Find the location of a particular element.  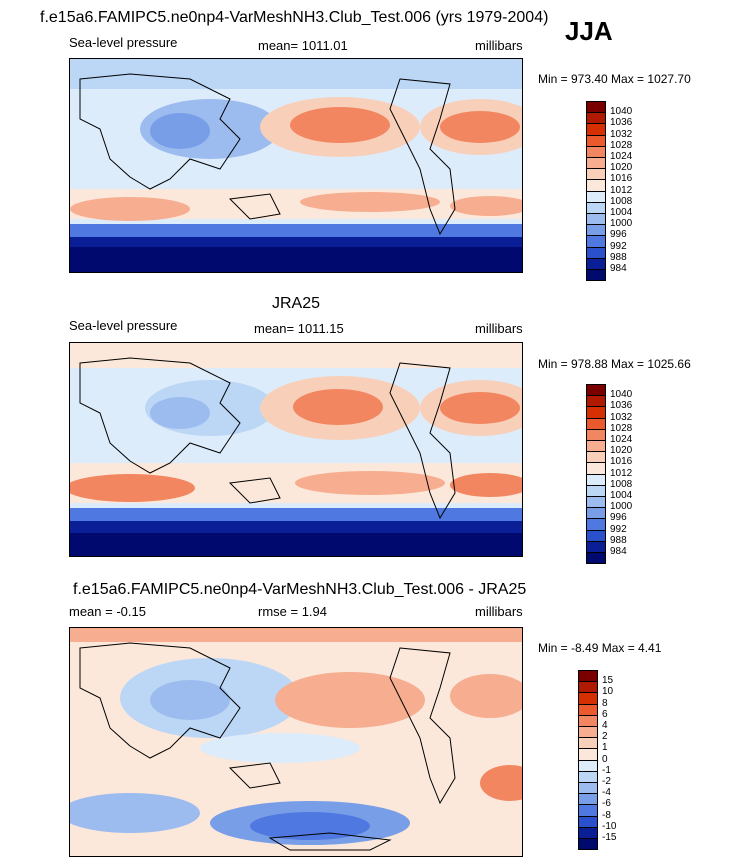

panel2-mean-label: mean= 1011.15 is located at coordinates (299, 328).